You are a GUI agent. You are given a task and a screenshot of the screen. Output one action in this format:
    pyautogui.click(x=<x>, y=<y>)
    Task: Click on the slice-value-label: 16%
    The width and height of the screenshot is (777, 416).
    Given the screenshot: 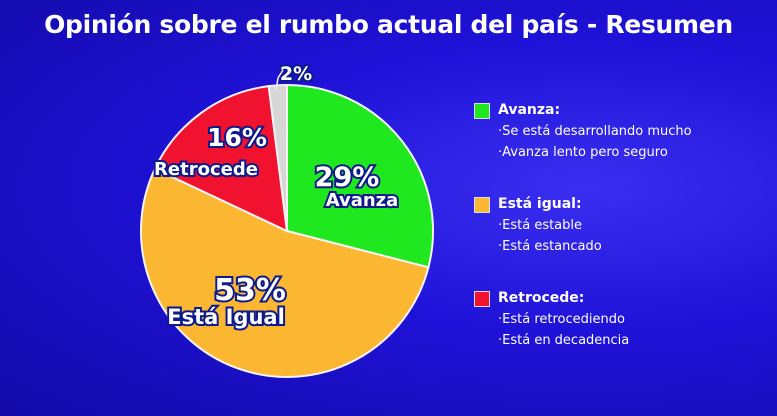 What is the action you would take?
    pyautogui.click(x=237, y=137)
    